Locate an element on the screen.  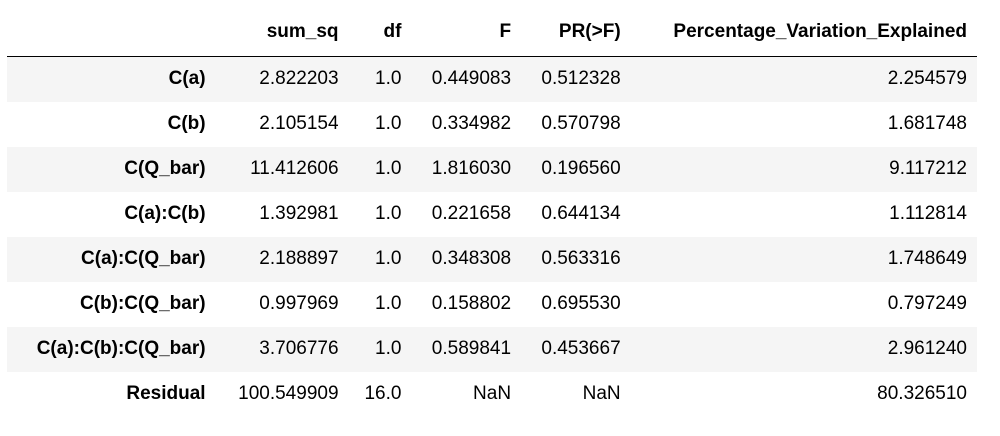
cell-f: 0.158802 is located at coordinates (471, 303).